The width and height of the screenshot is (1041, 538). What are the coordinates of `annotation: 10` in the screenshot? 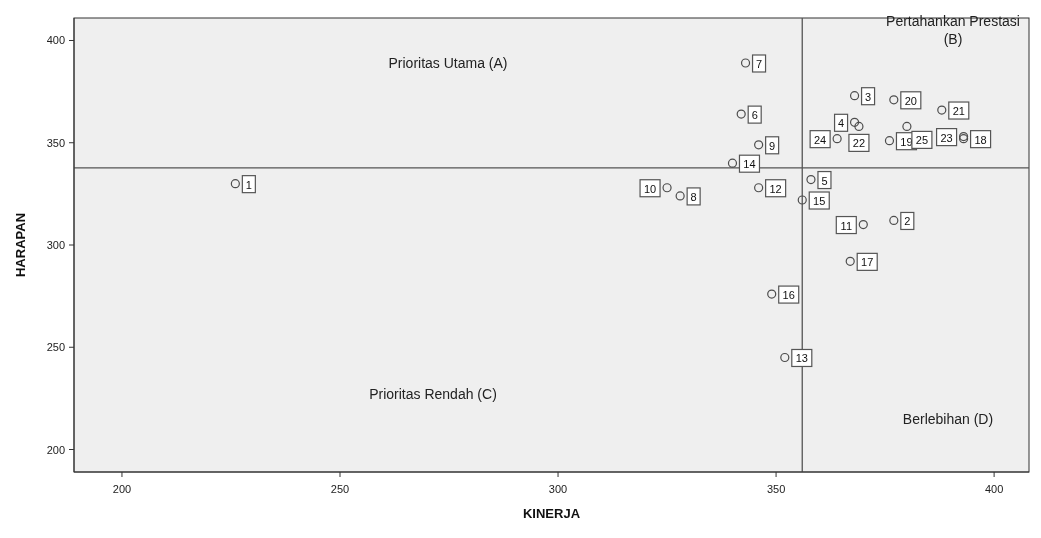 It's located at (650, 188).